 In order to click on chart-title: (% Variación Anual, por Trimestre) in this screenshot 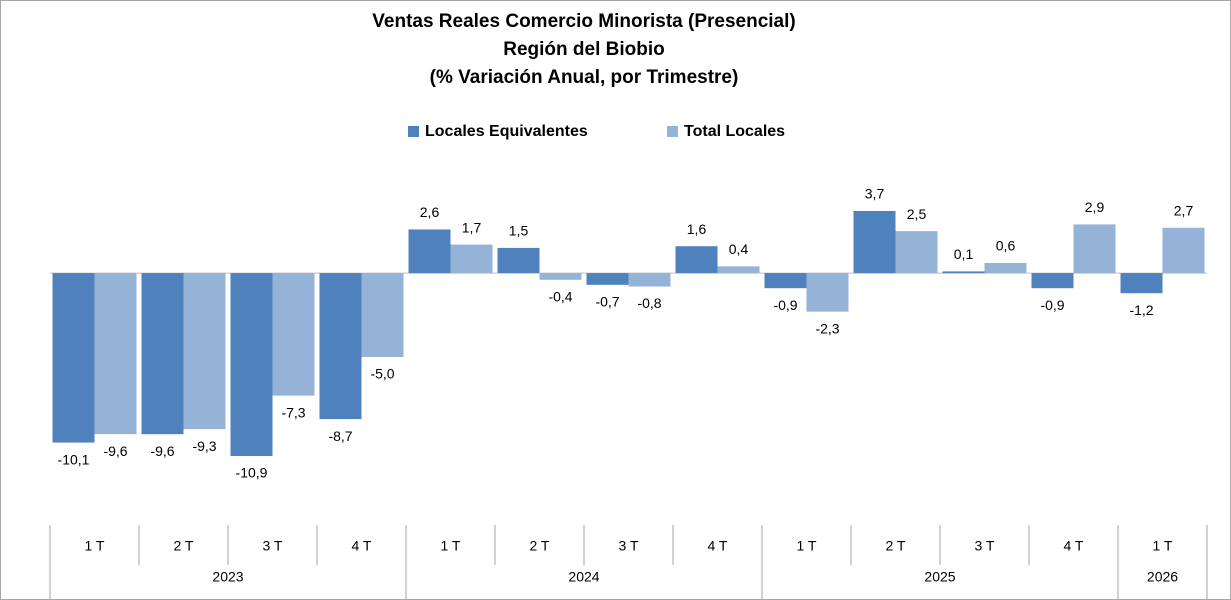, I will do `click(584, 77)`.